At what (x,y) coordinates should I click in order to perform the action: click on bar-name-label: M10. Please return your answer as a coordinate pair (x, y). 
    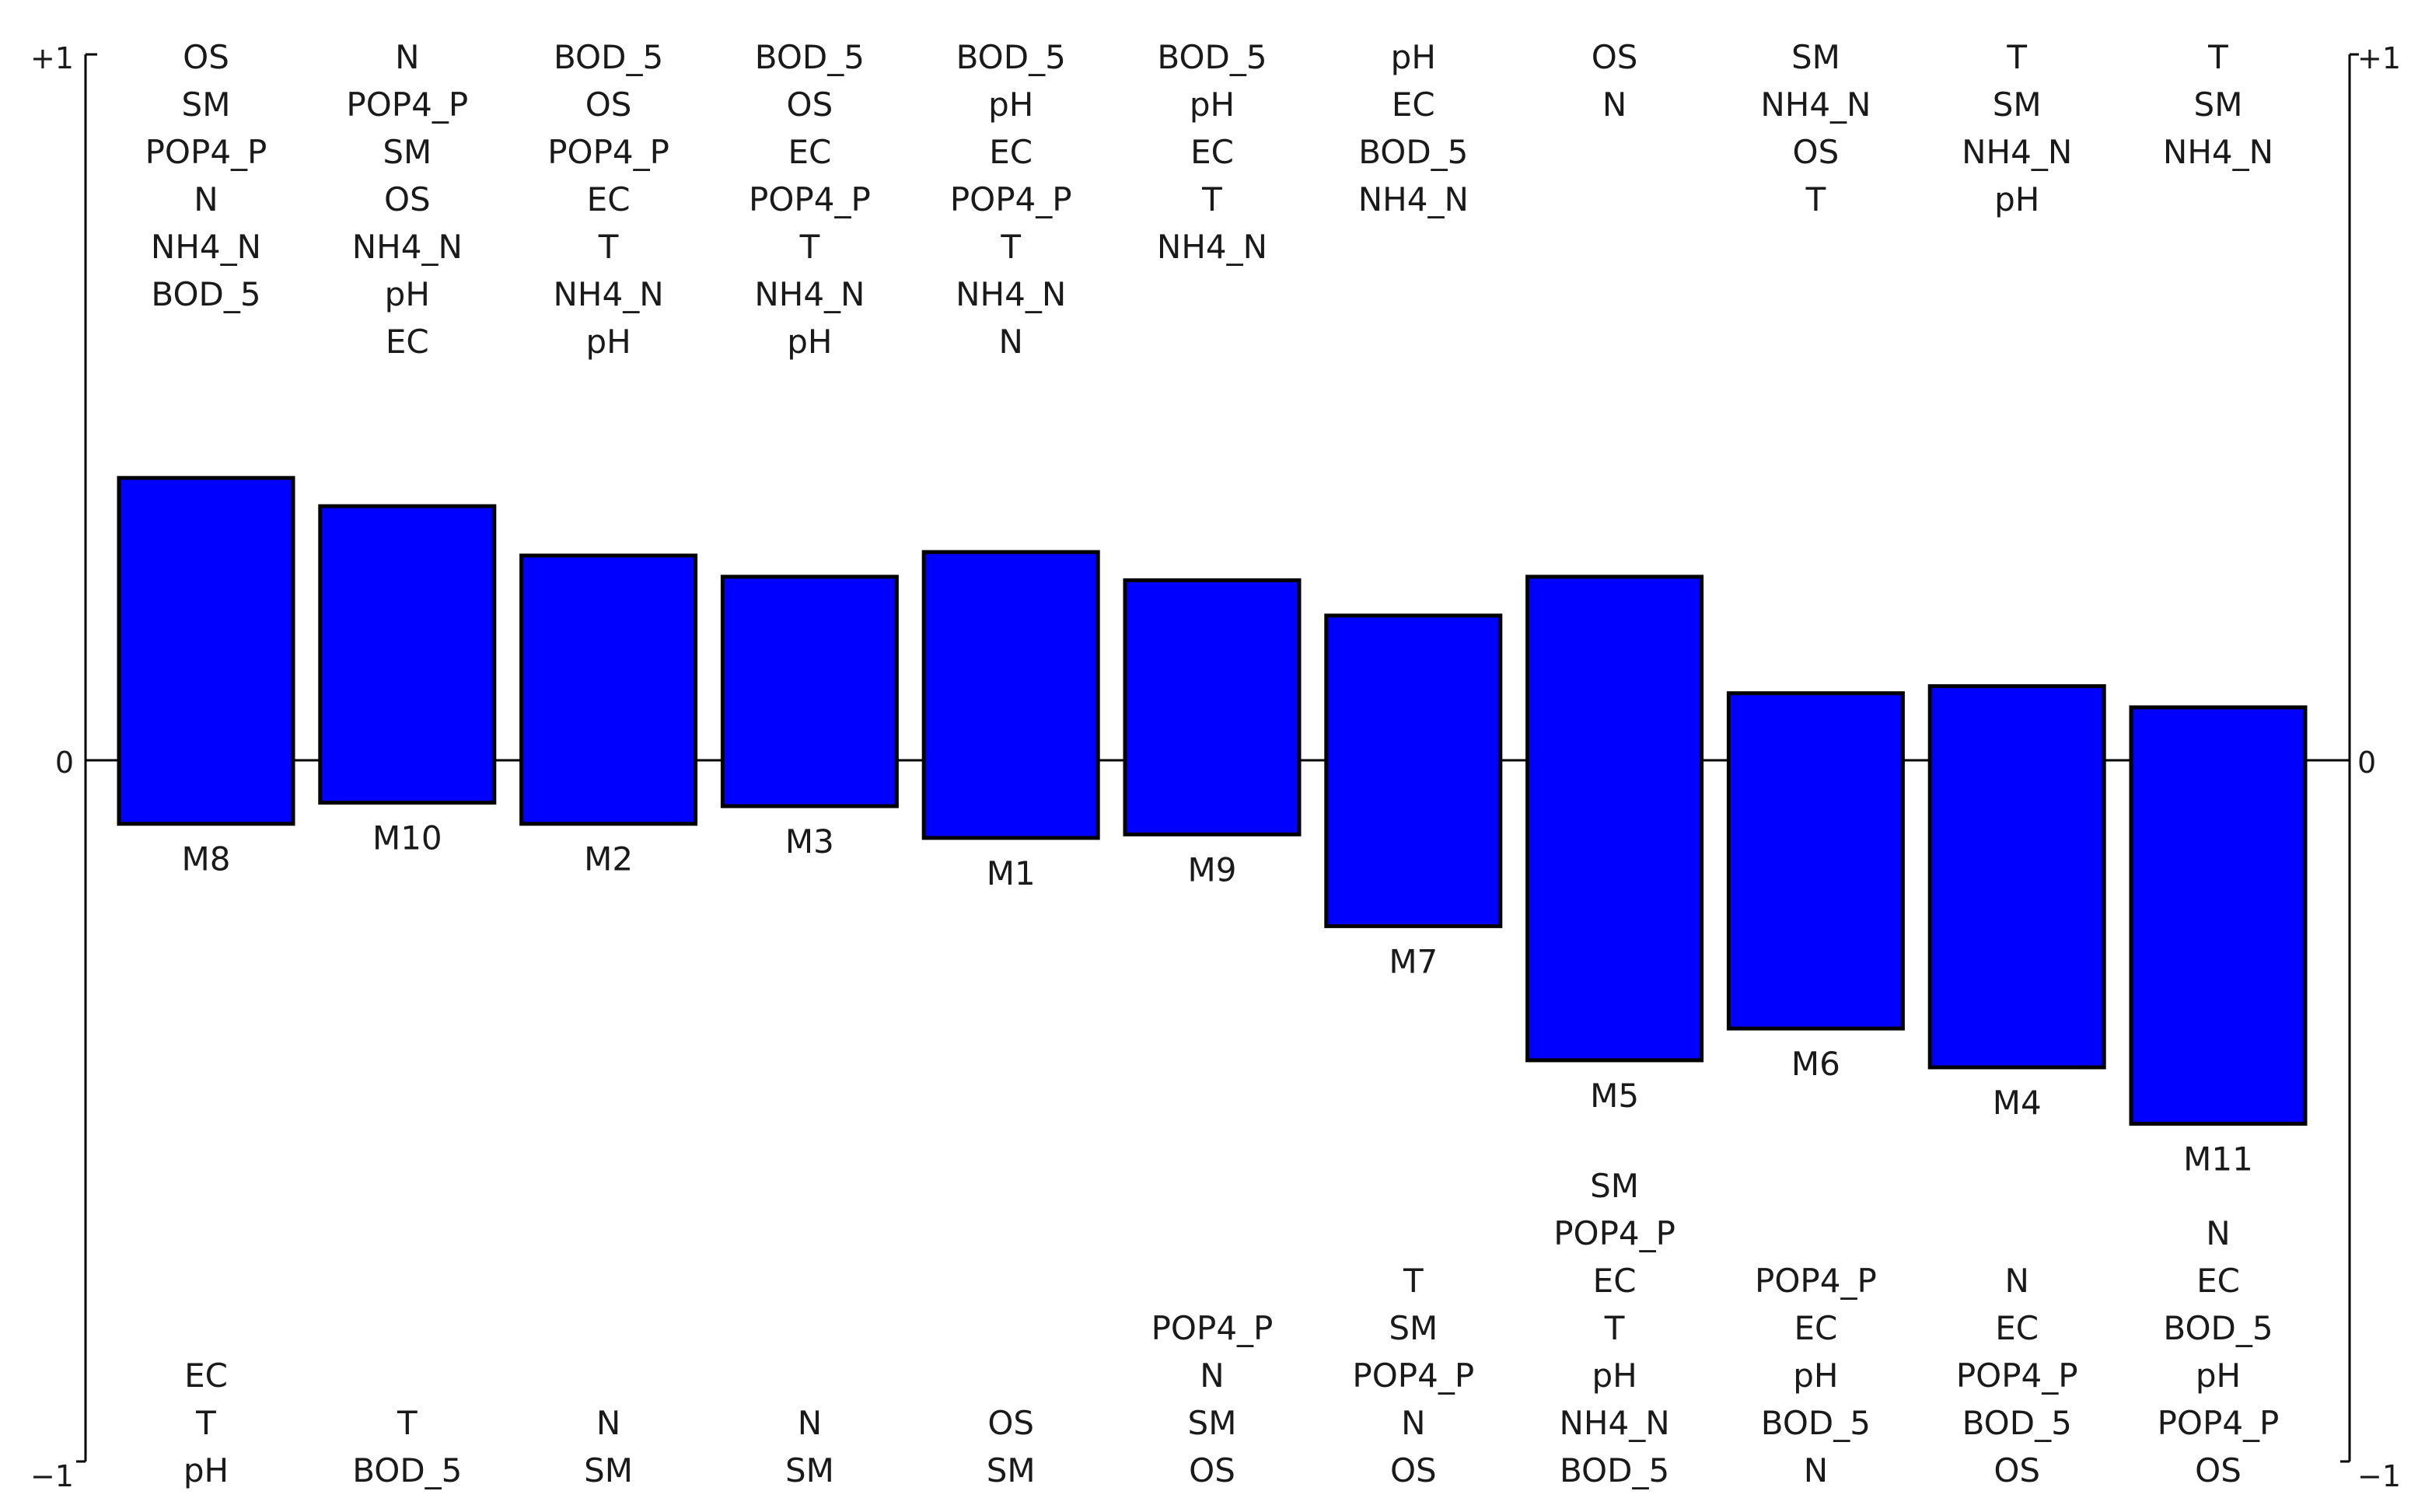
    Looking at the image, I should click on (407, 838).